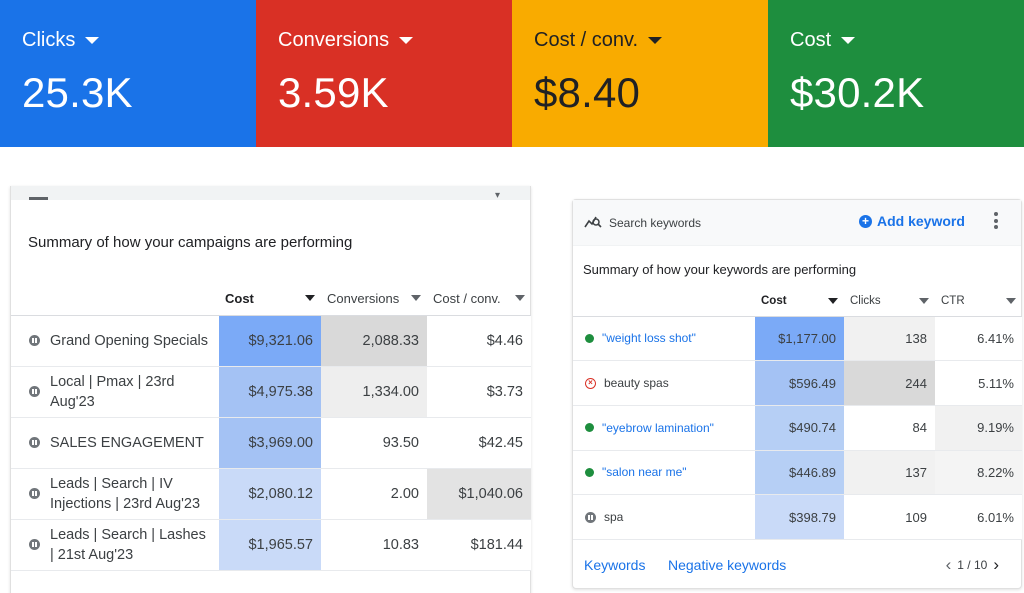  Describe the element at coordinates (38, 197) in the screenshot. I see `campaign-icon: ▬▬` at that location.